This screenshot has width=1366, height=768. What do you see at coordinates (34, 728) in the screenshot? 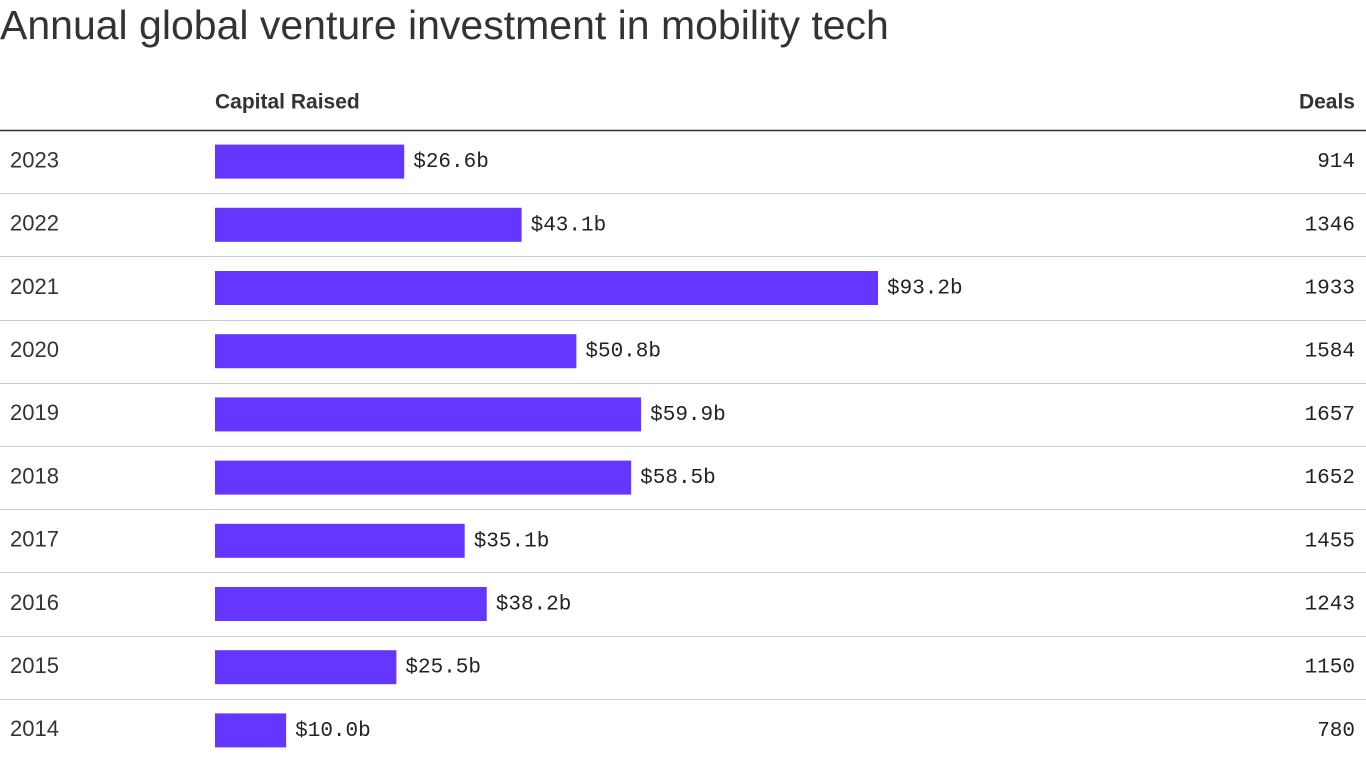
I see `row-label: 2014` at bounding box center [34, 728].